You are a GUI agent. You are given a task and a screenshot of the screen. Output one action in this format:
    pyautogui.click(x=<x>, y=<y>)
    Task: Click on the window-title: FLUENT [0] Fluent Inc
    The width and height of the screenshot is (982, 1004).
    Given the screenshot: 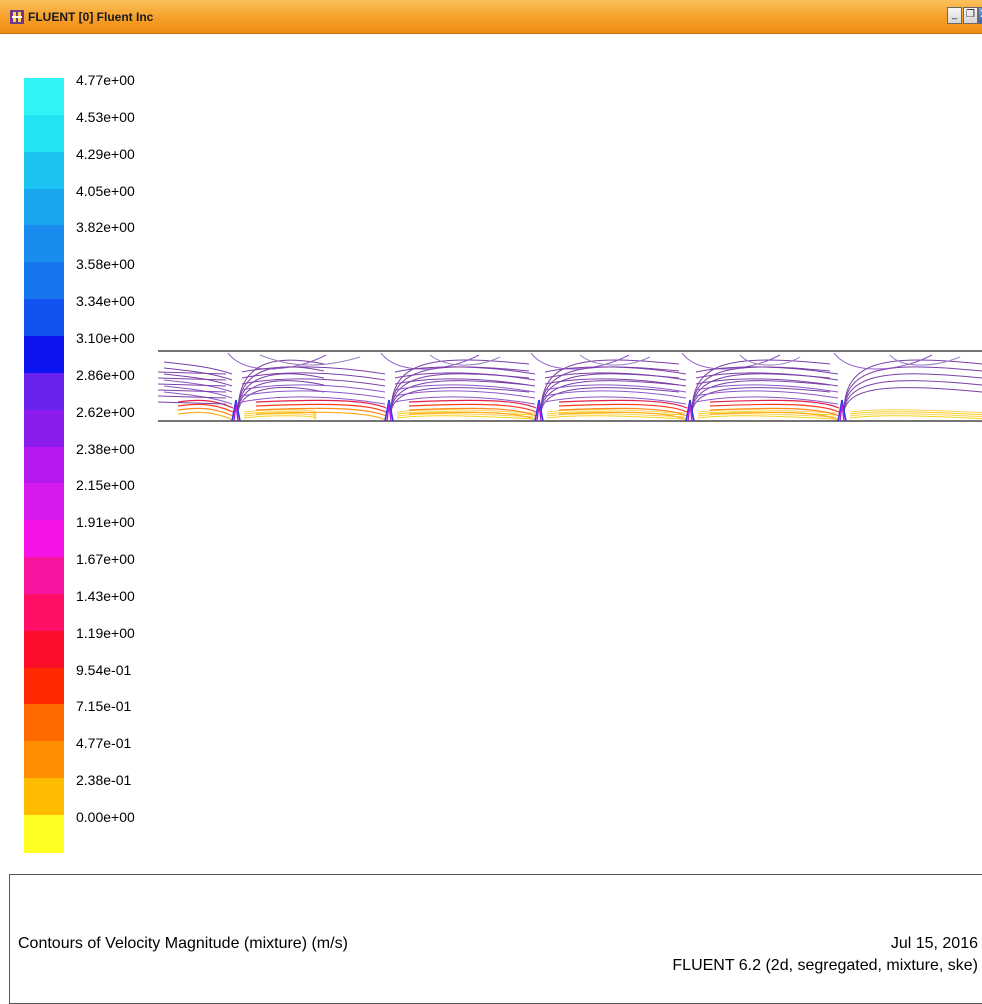 What is the action you would take?
    pyautogui.click(x=91, y=17)
    